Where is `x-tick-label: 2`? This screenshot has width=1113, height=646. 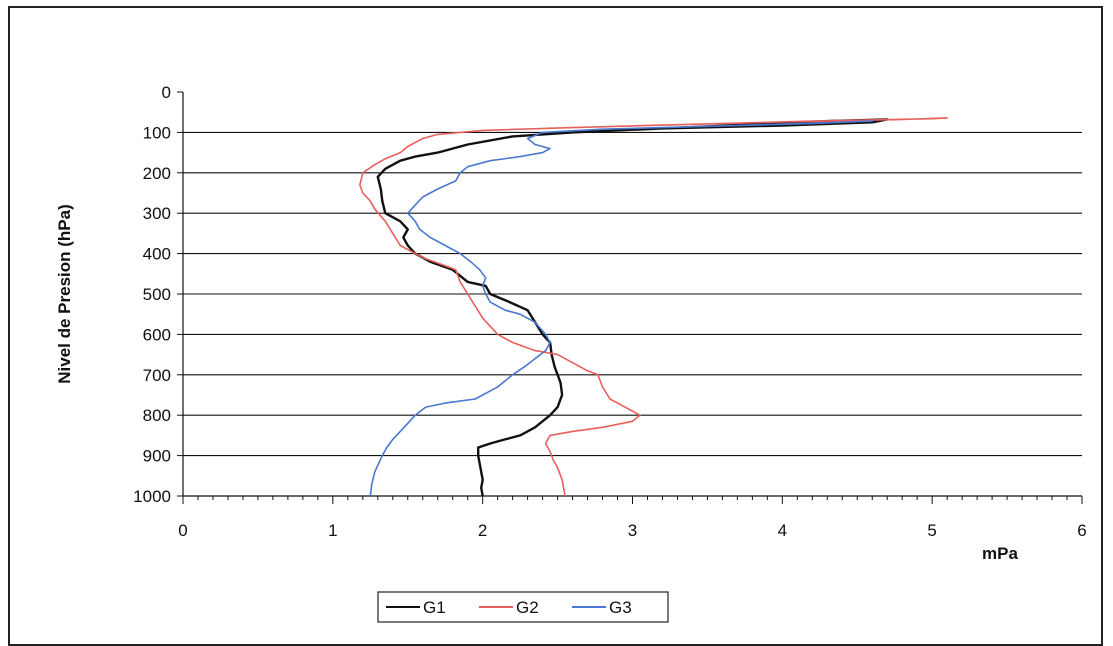
x-tick-label: 2 is located at coordinates (482, 530).